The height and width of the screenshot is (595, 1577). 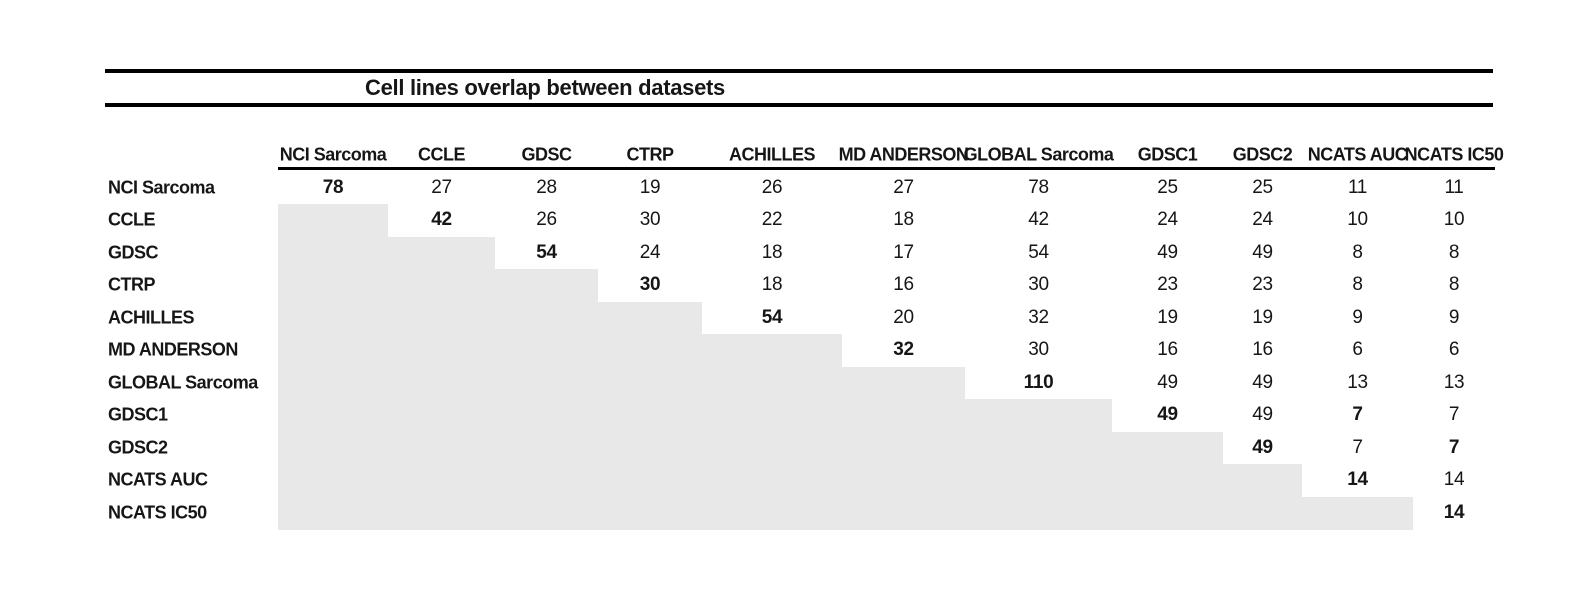 I want to click on matrix-cell: 22, so click(x=772, y=220).